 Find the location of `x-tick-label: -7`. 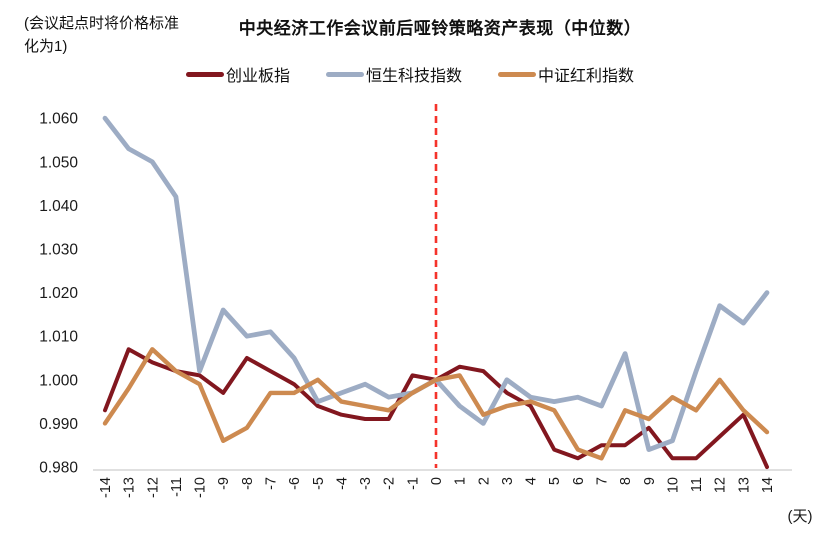

x-tick-label: -7 is located at coordinates (272, 483).